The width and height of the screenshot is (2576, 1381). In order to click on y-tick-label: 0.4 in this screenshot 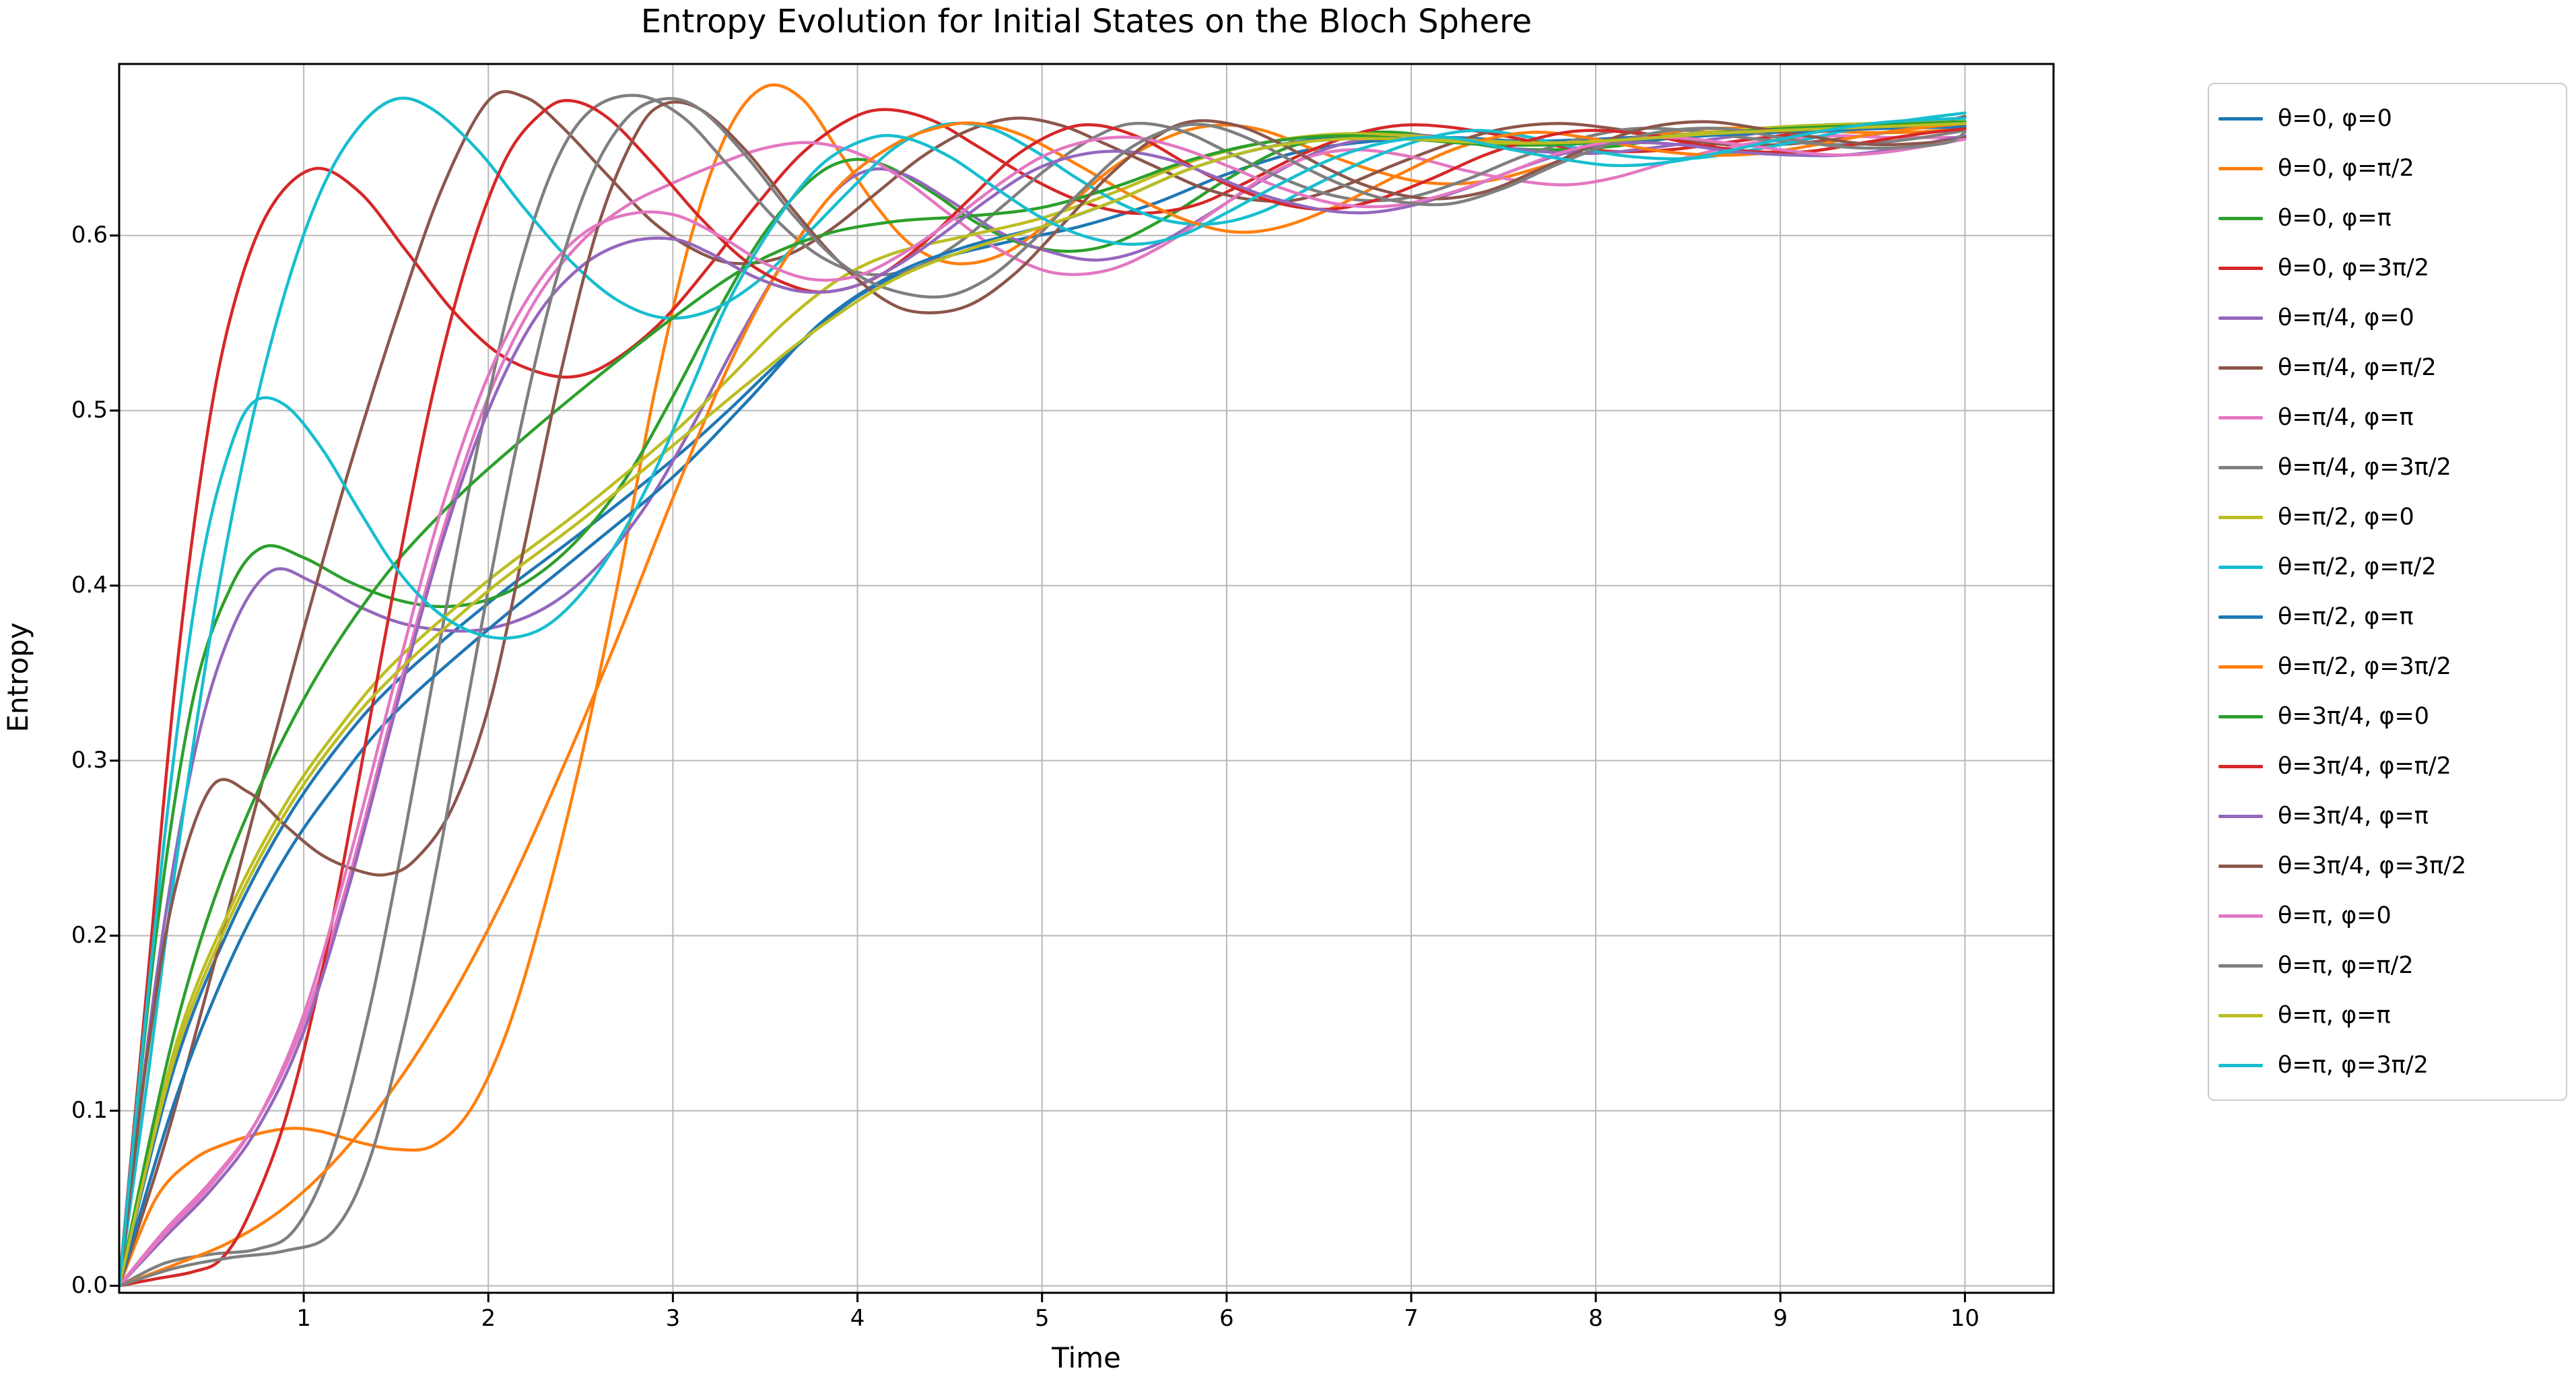, I will do `click(89, 585)`.